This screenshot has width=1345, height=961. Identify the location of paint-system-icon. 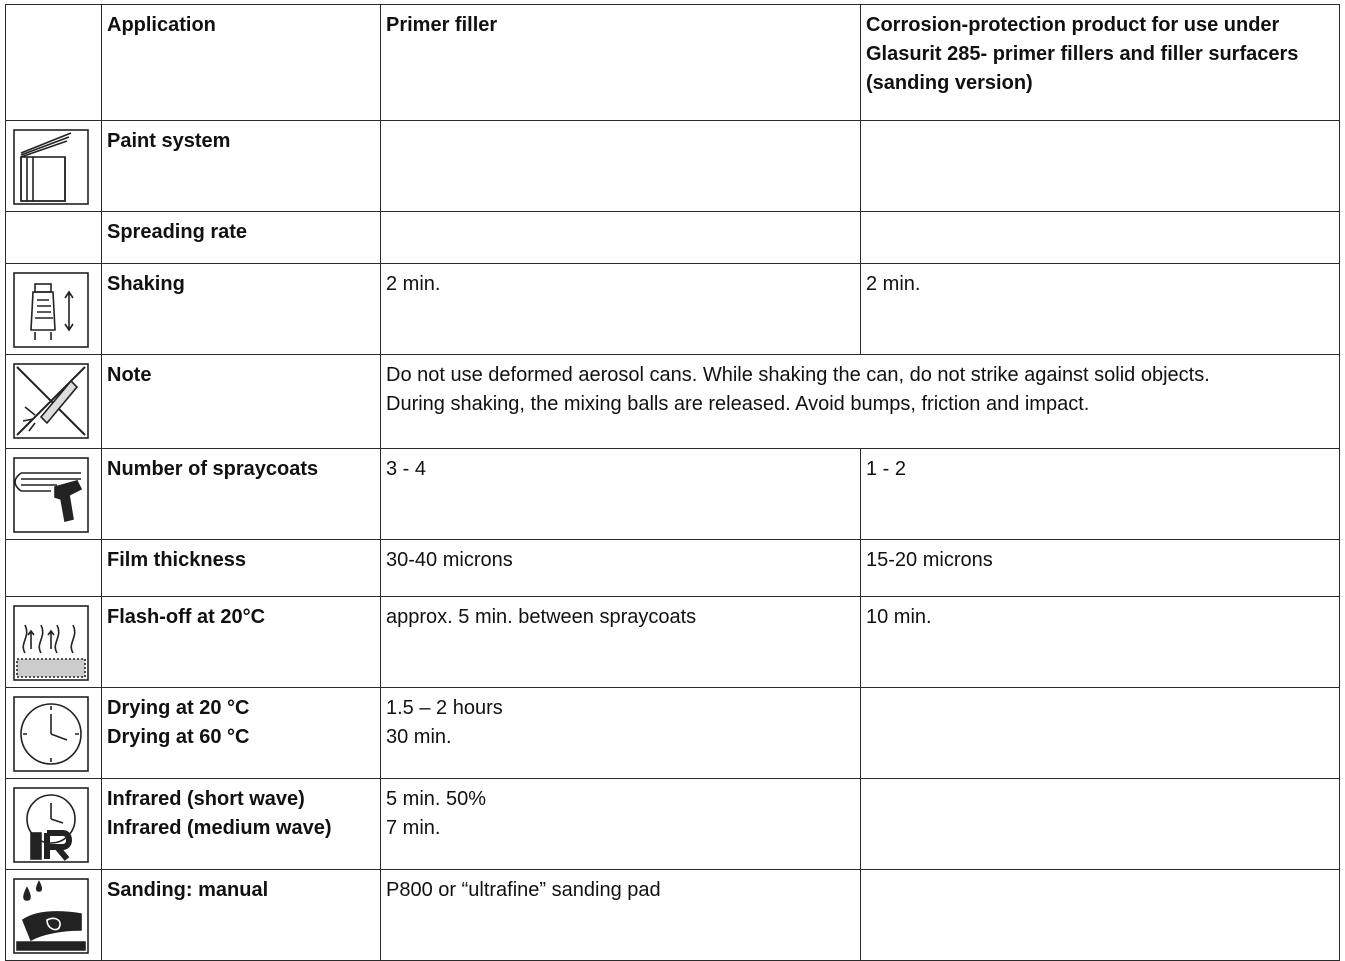
(51, 167).